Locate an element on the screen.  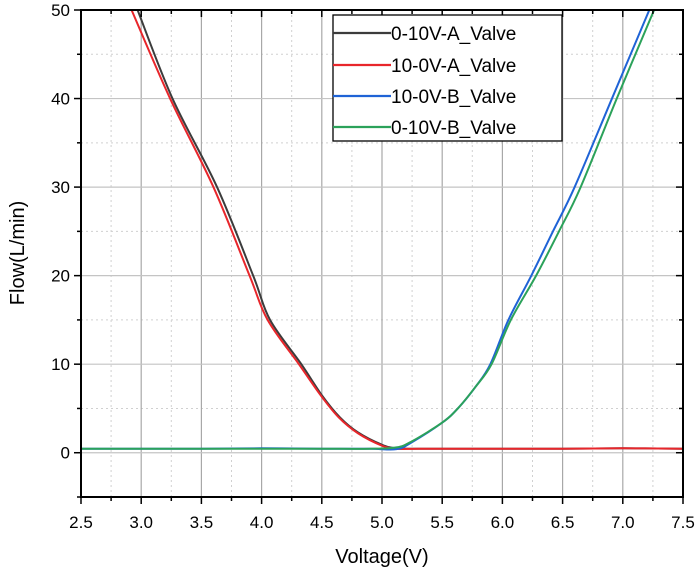
legend-entry: 10-0V-A_Valve is located at coordinates (424, 66).